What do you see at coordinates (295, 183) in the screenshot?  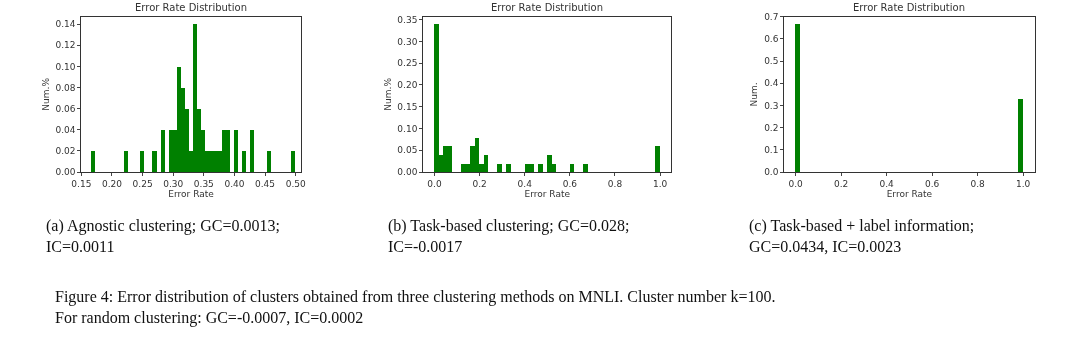 I see `x-tick-label: 0.50` at bounding box center [295, 183].